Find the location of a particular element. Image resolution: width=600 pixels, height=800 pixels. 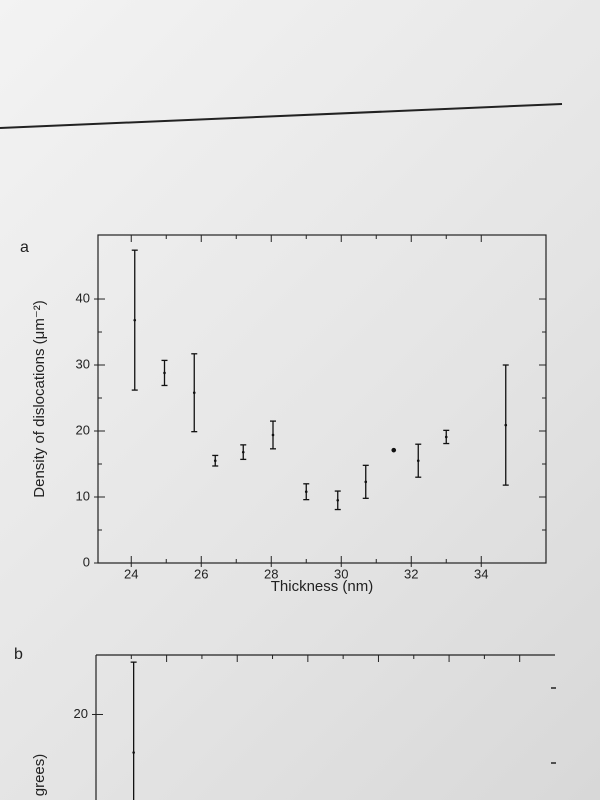

page-rule is located at coordinates (281, 116).